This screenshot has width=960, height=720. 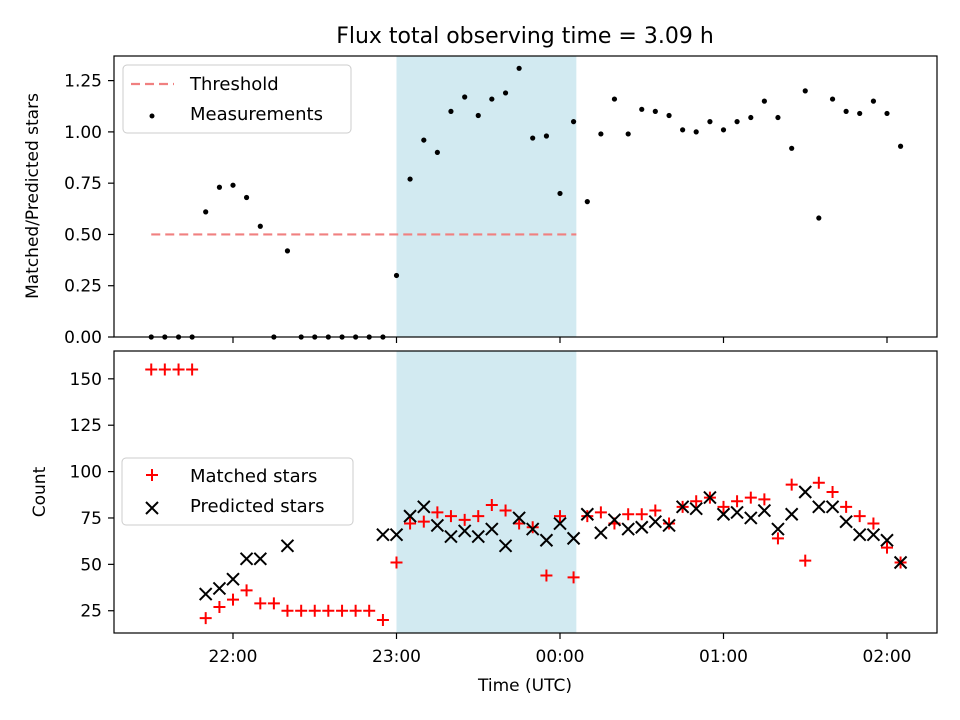 I want to click on top-y-tick-label: 0.00, so click(x=83, y=338).